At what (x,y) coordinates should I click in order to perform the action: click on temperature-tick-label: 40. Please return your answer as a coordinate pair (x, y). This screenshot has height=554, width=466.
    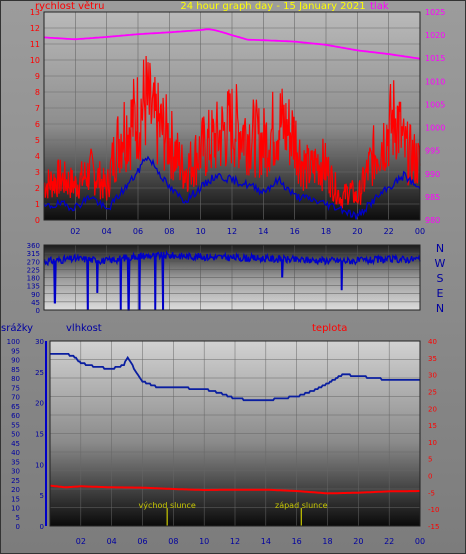
    Looking at the image, I should click on (432, 342).